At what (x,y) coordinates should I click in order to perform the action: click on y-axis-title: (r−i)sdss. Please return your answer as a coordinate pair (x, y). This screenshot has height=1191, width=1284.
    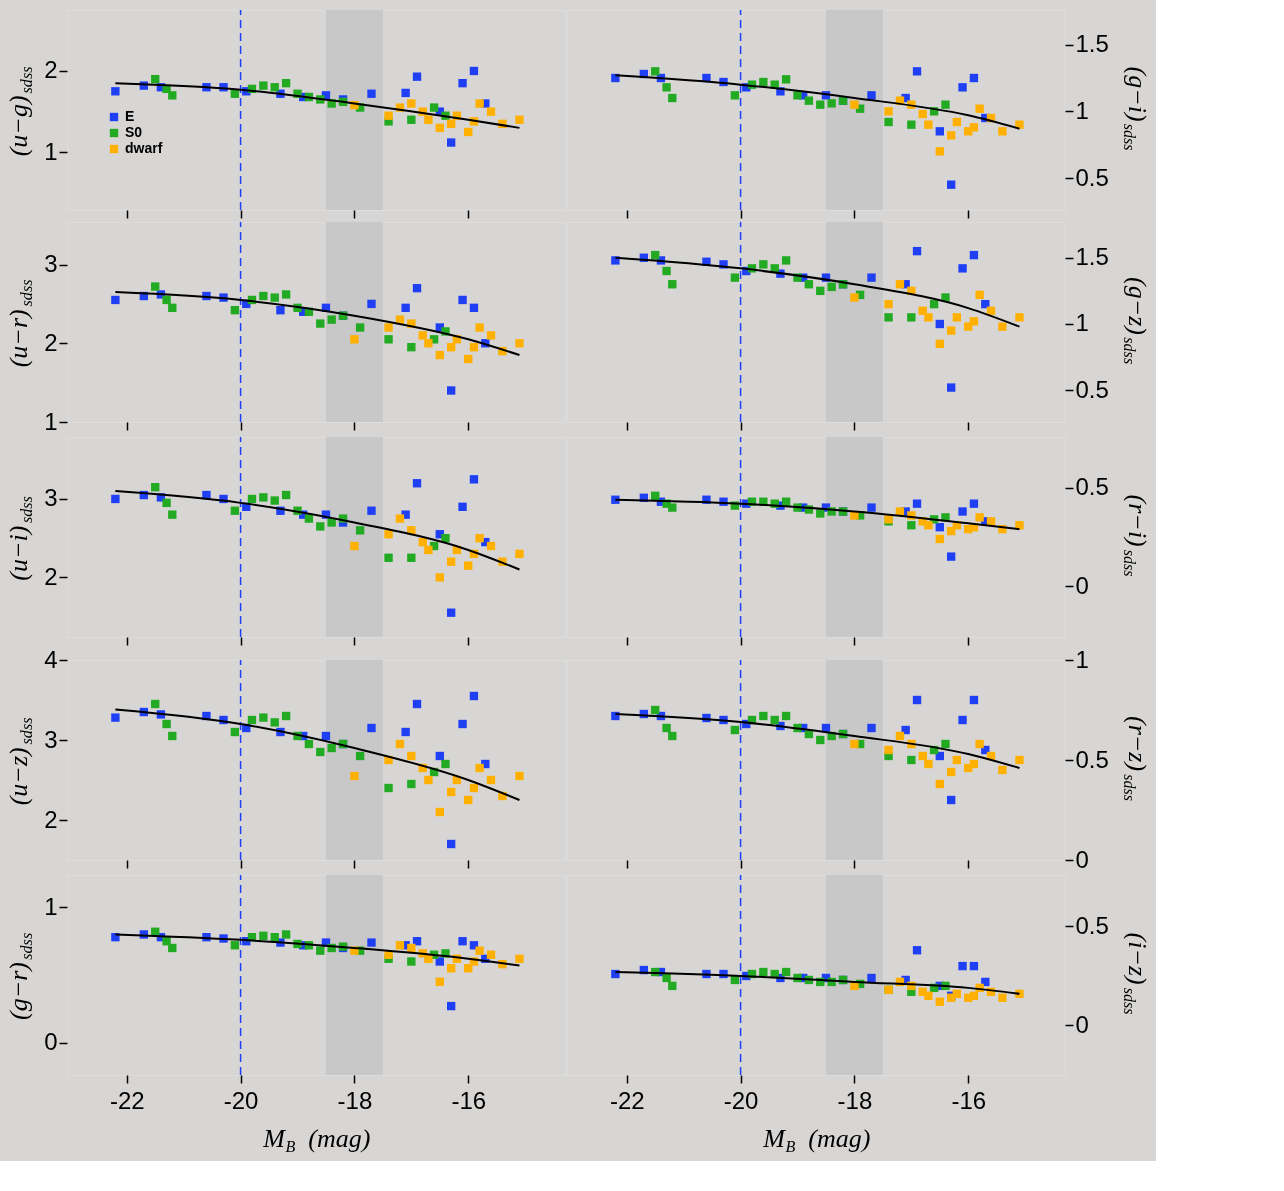
    Looking at the image, I should click on (1136, 535).